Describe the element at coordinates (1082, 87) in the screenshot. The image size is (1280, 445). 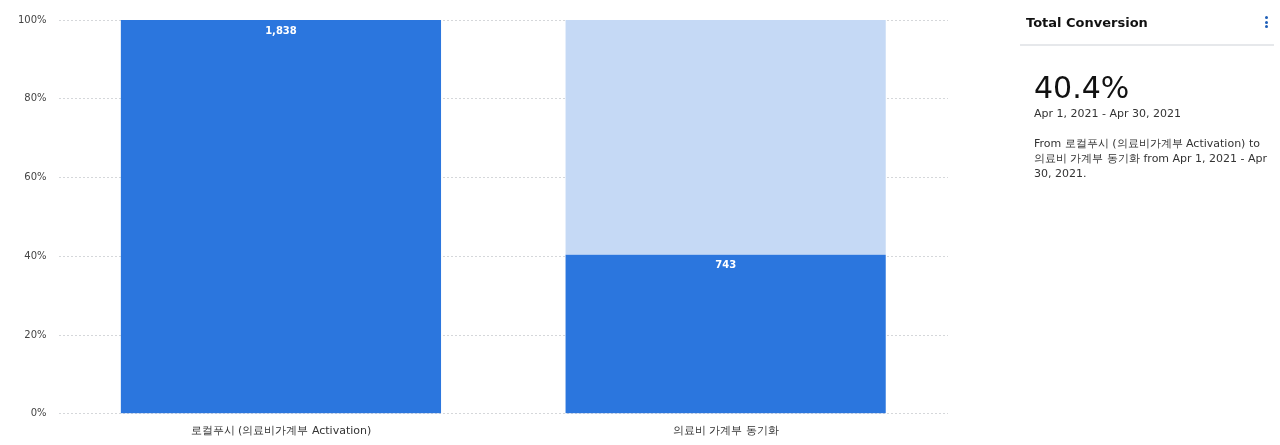
I see `text: 40.4%` at that location.